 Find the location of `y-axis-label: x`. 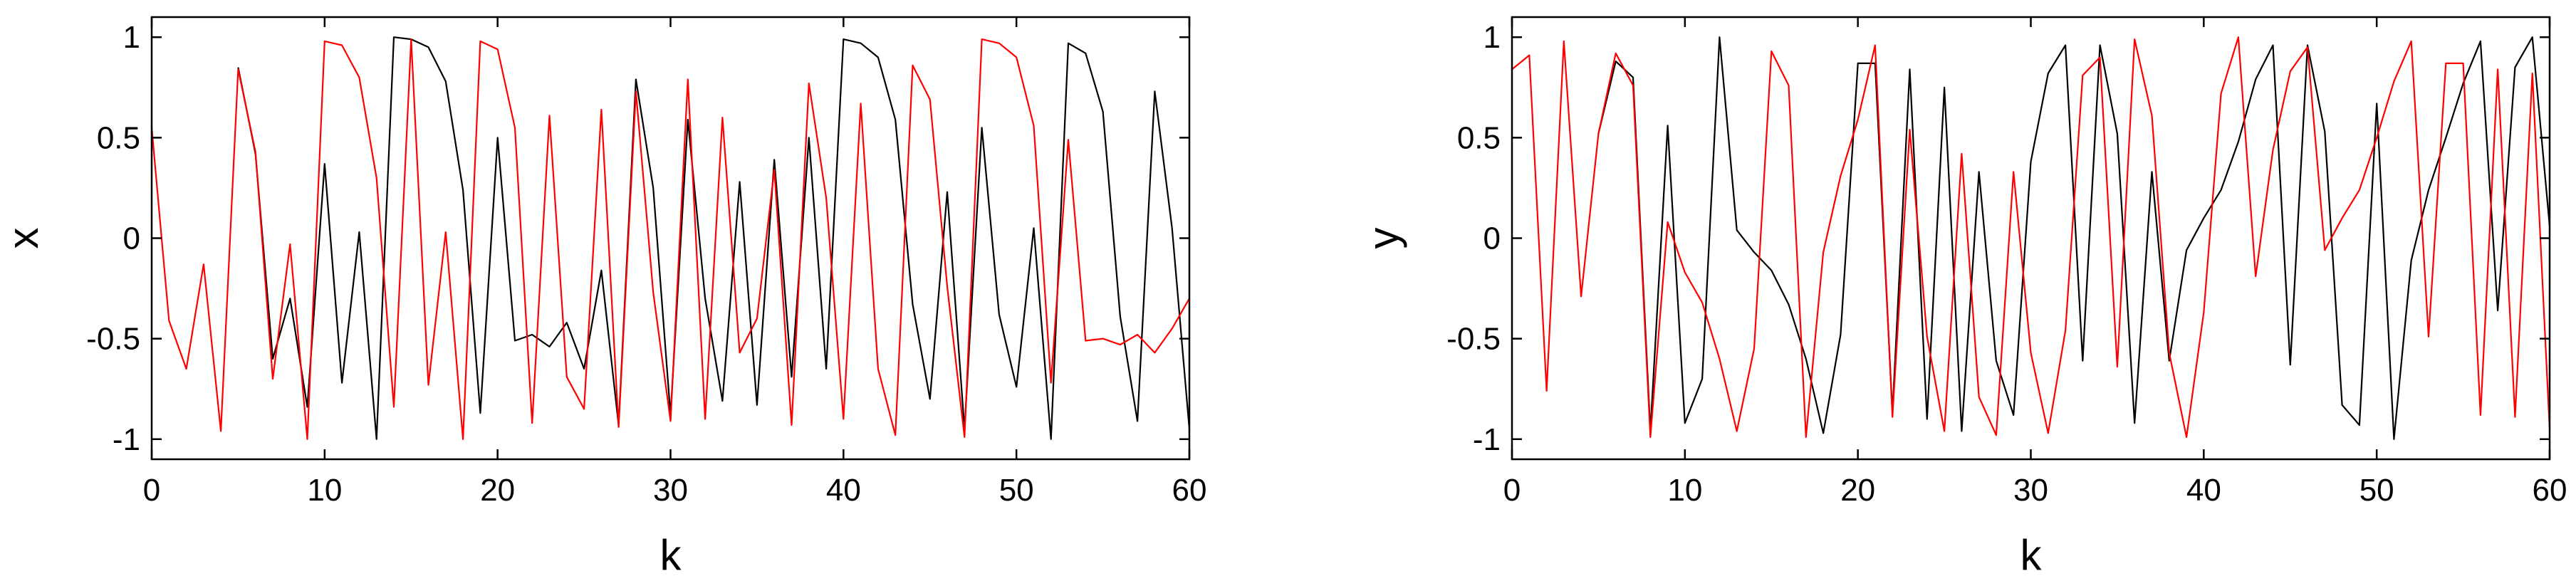

y-axis-label: x is located at coordinates (23, 238).